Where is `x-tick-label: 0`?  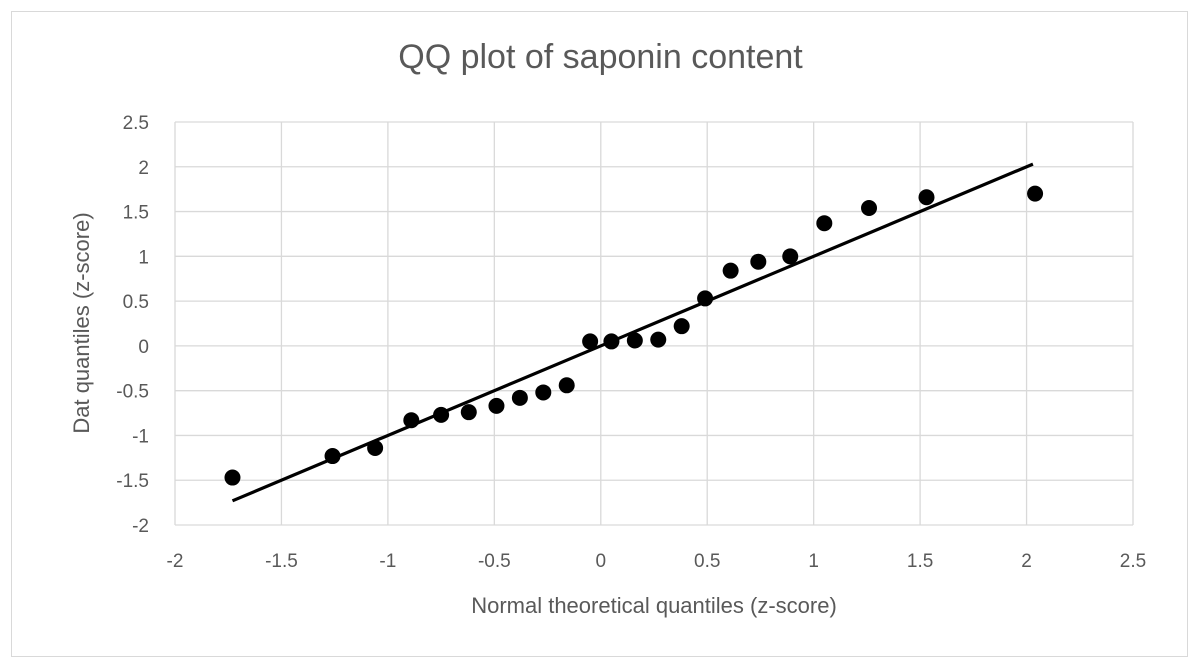 x-tick-label: 0 is located at coordinates (600, 561).